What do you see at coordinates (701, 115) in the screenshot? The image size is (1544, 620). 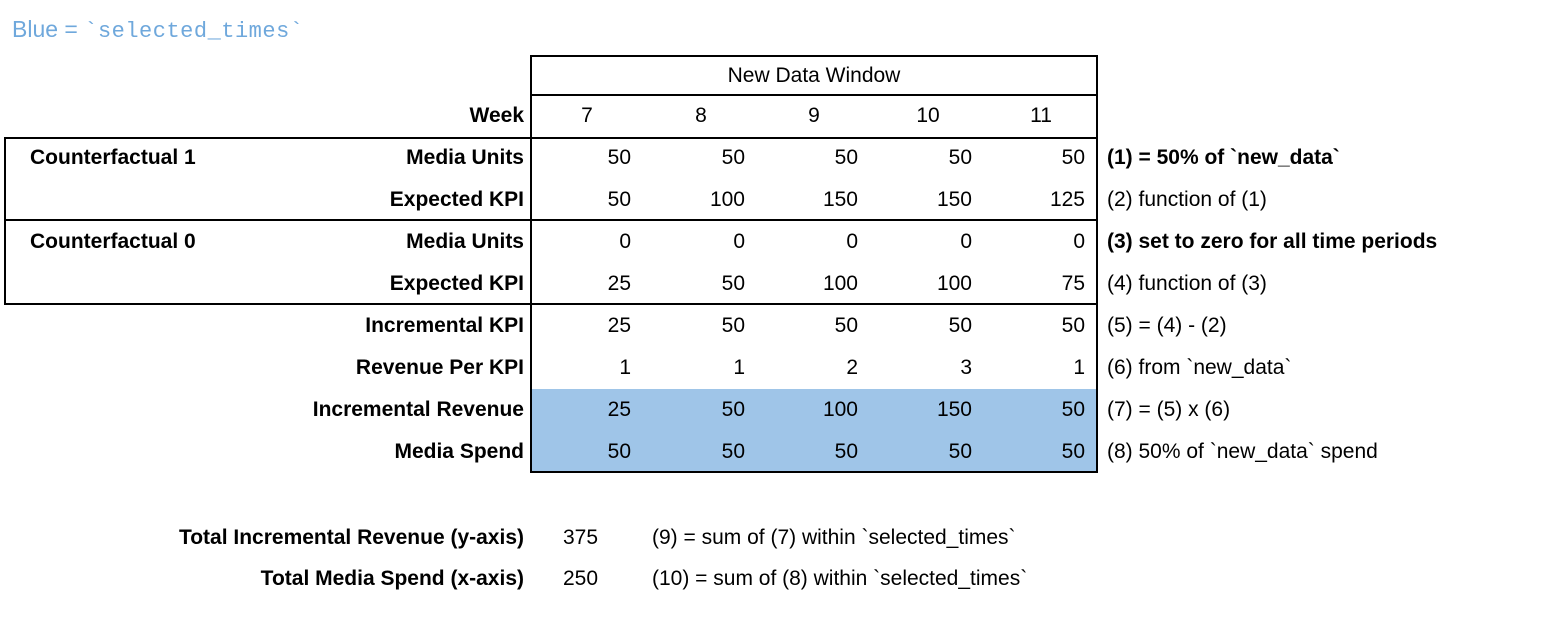 I see `week-header-cell: 8` at bounding box center [701, 115].